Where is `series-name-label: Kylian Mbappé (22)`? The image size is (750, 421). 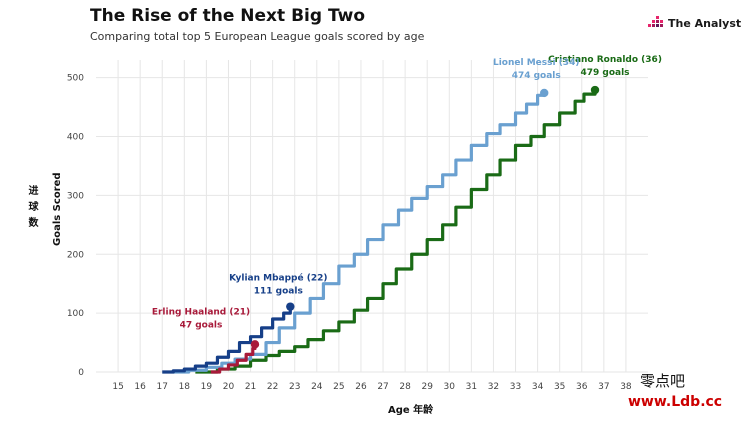
series-name-label: Kylian Mbappé (22) is located at coordinates (278, 278).